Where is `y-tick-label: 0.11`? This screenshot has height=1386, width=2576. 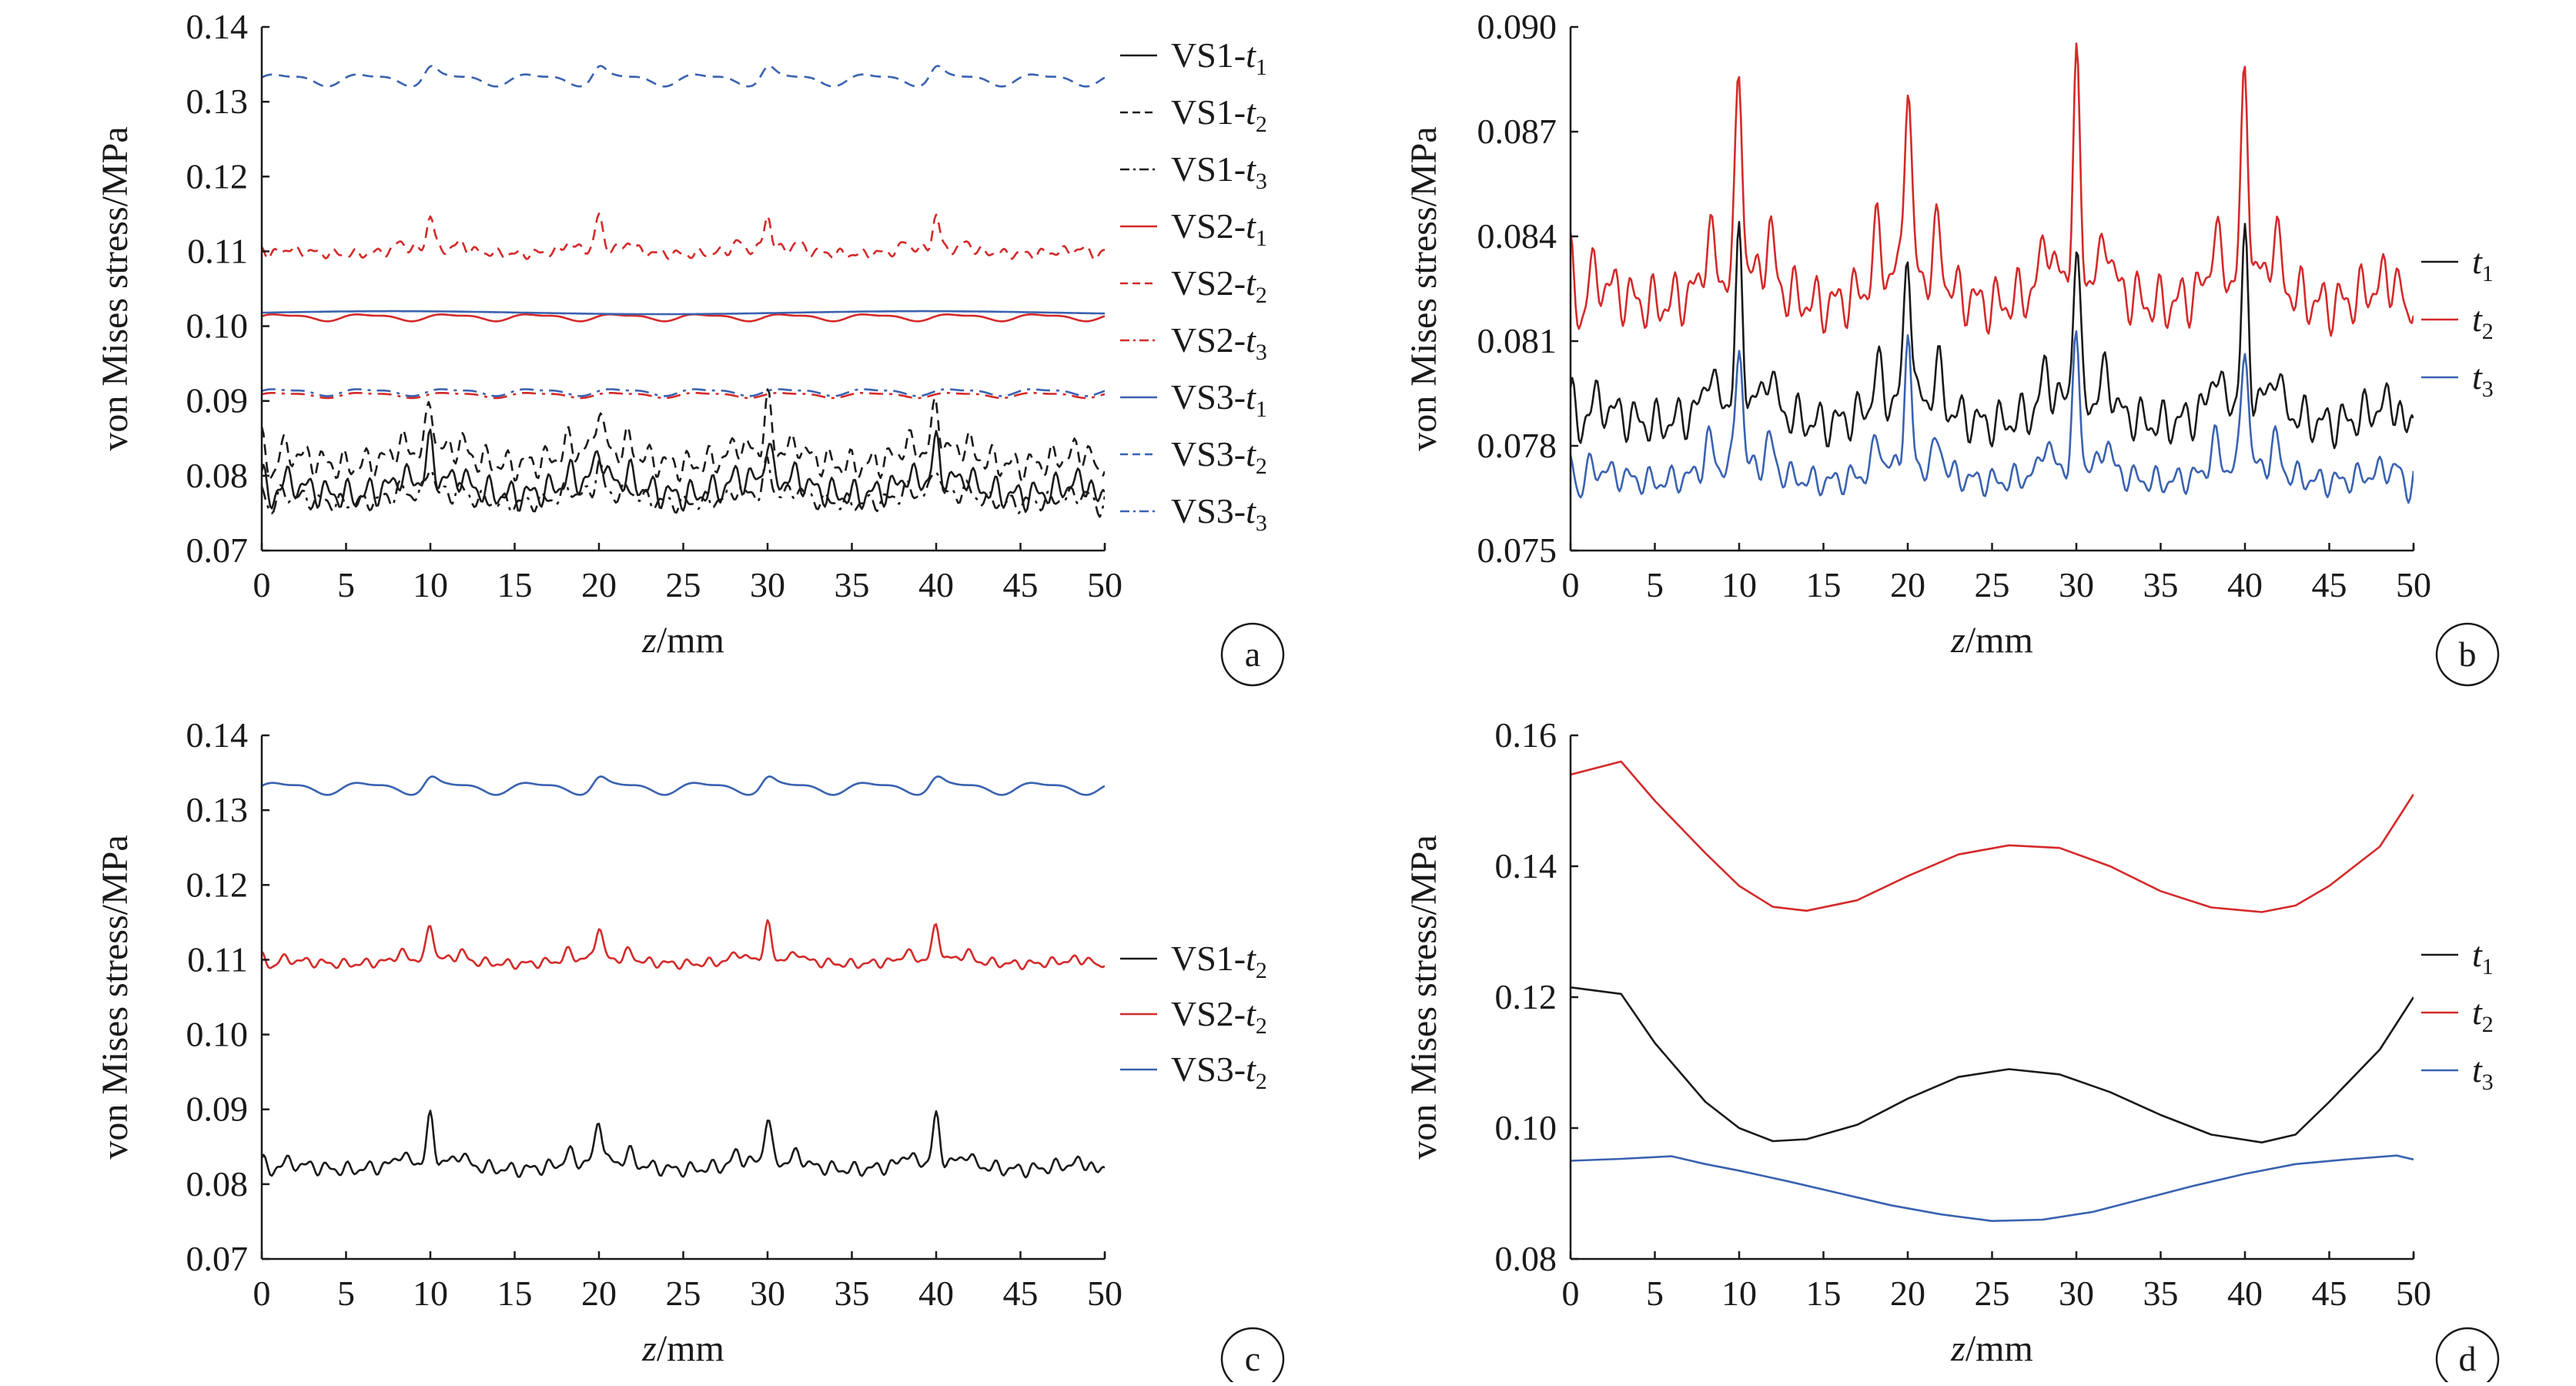
y-tick-label: 0.11 is located at coordinates (217, 959).